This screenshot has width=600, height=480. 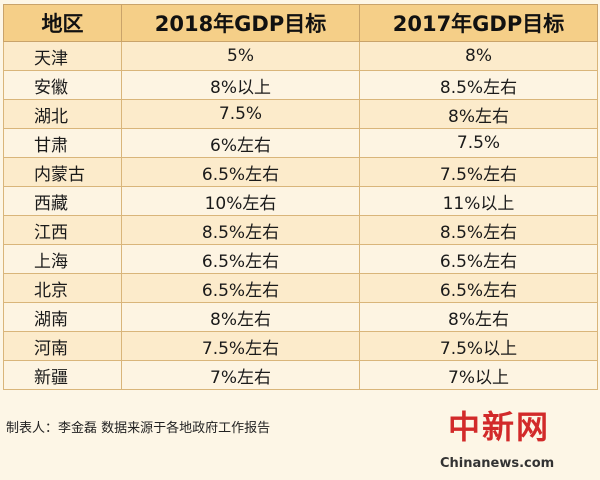 What do you see at coordinates (62, 114) in the screenshot?
I see `region-cell: 湖北` at bounding box center [62, 114].